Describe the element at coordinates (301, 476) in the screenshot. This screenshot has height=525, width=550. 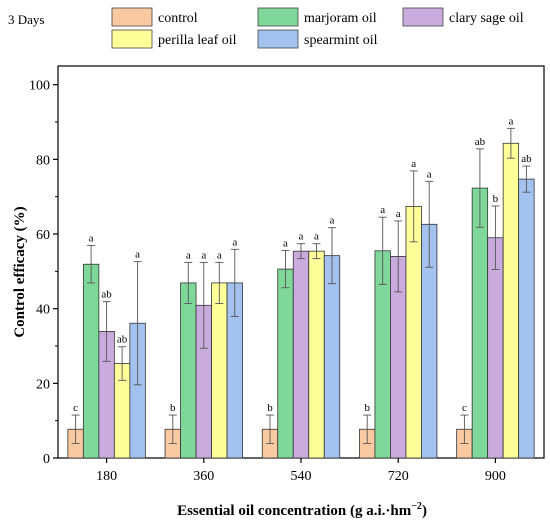
I see `x-tick-label: 540` at that location.